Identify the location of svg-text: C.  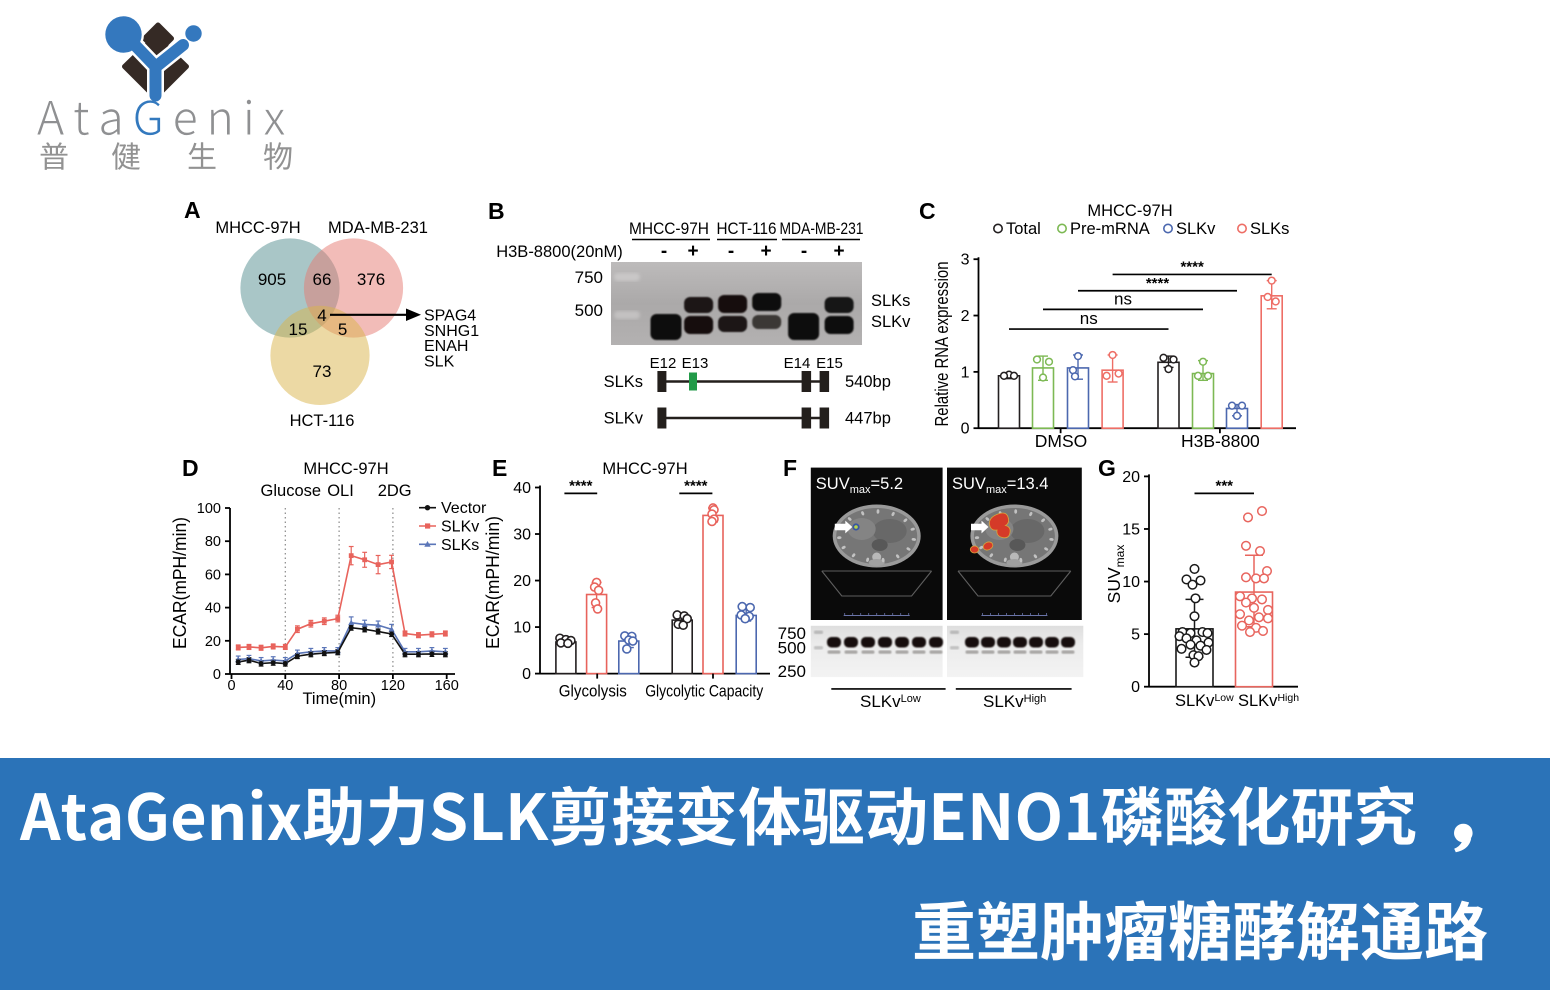
(927, 211).